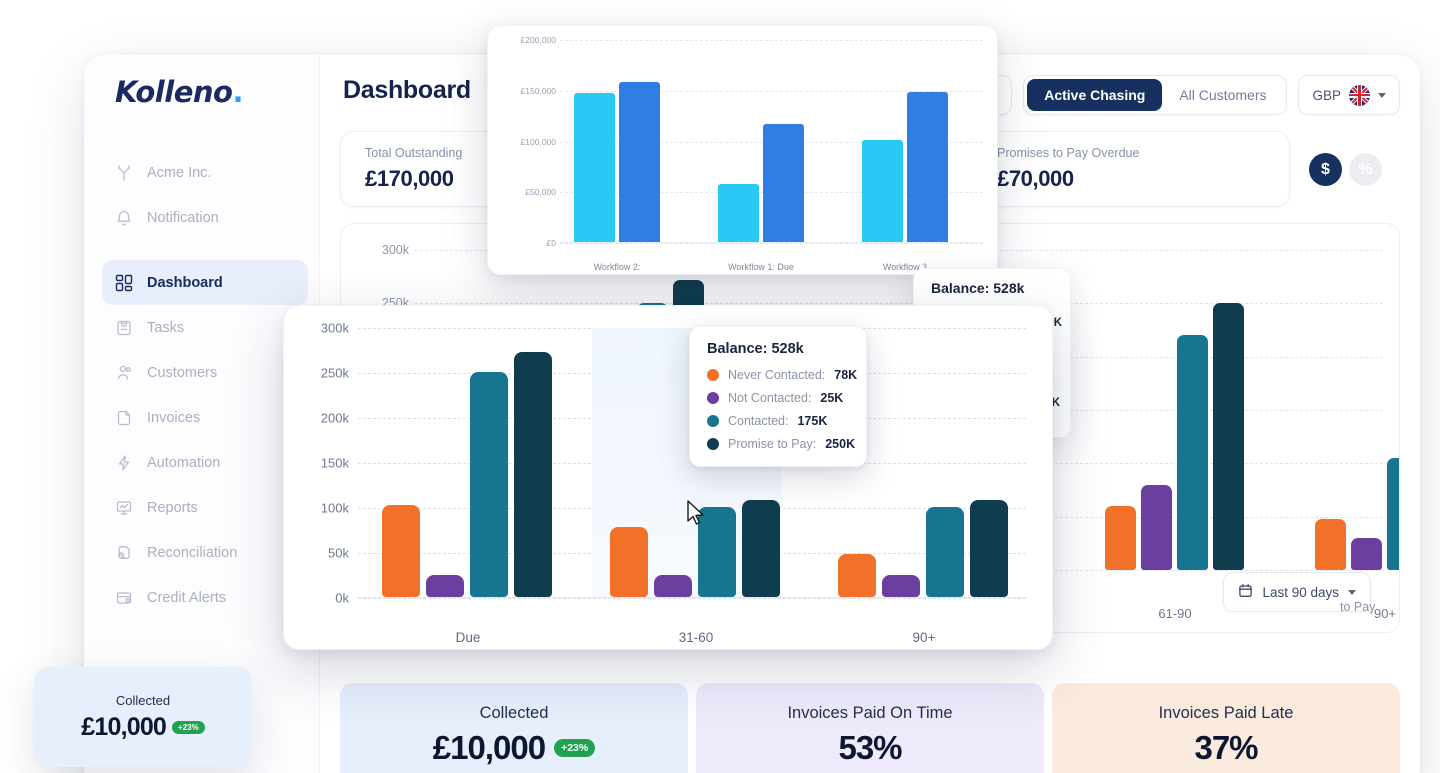 This screenshot has width=1440, height=773. Describe the element at coordinates (514, 712) in the screenshot. I see `stat-label: Collected` at that location.